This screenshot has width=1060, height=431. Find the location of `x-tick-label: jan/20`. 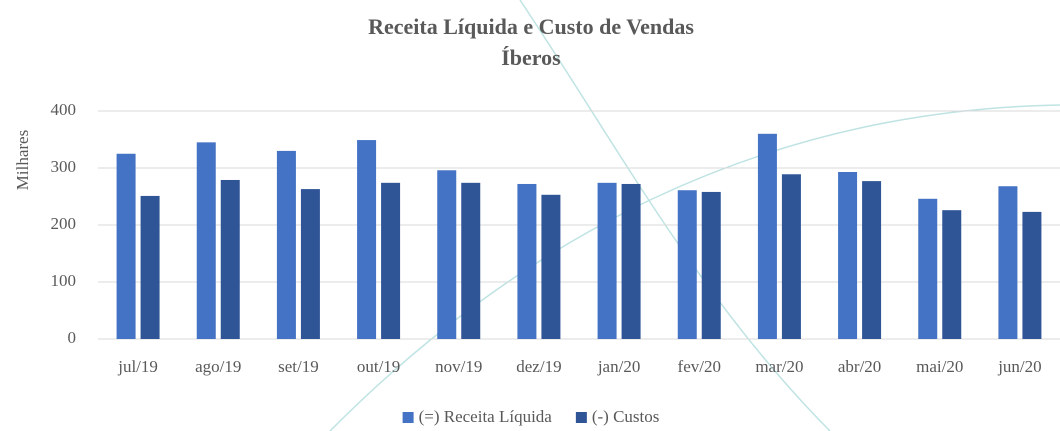

x-tick-label: jan/20 is located at coordinates (619, 366).